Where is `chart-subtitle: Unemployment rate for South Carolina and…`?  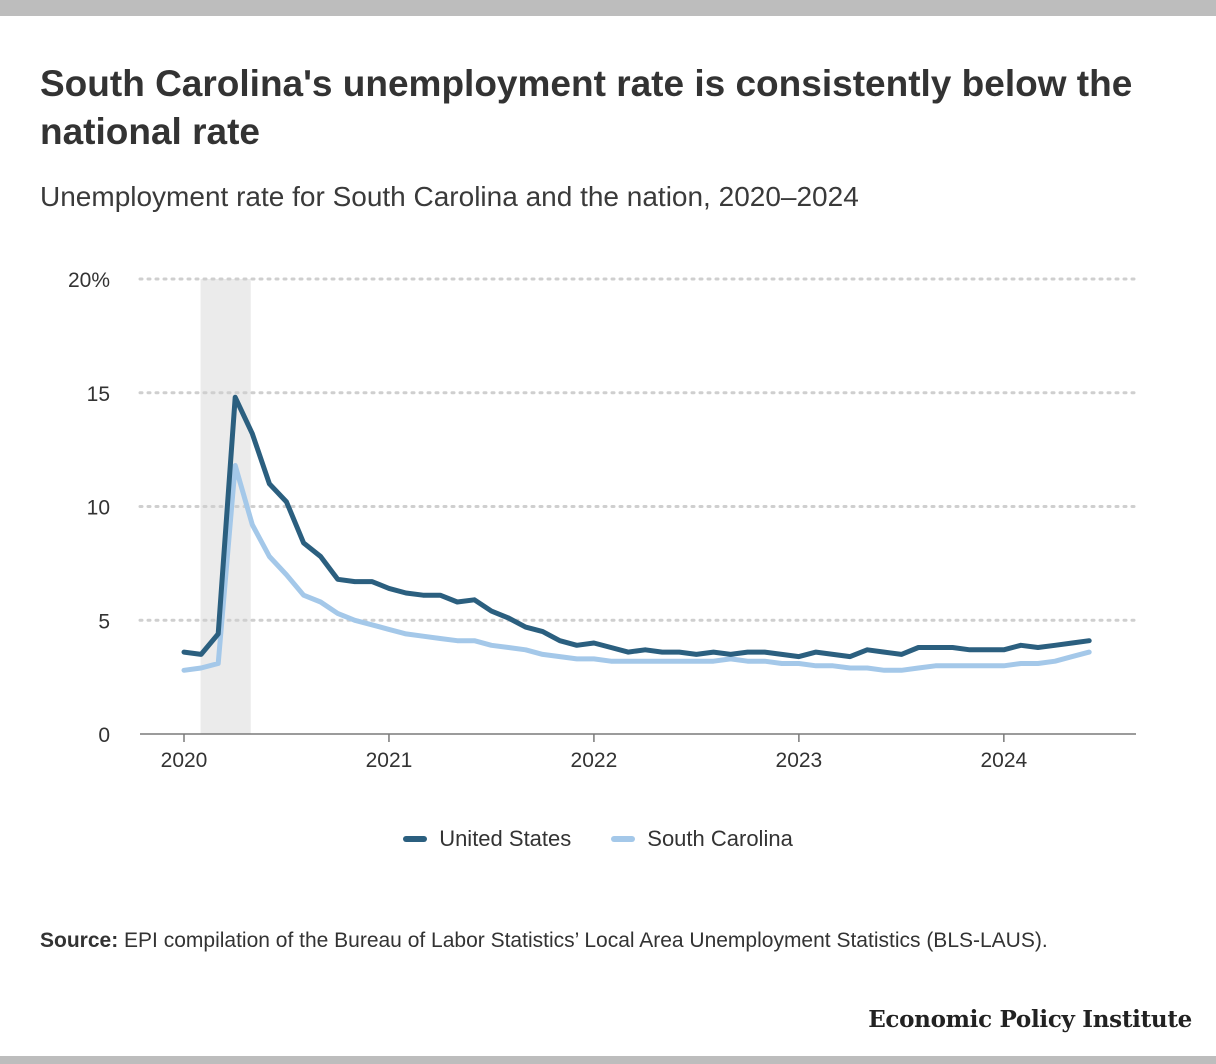
chart-subtitle: Unemployment rate for South Carolina and… is located at coordinates (449, 196).